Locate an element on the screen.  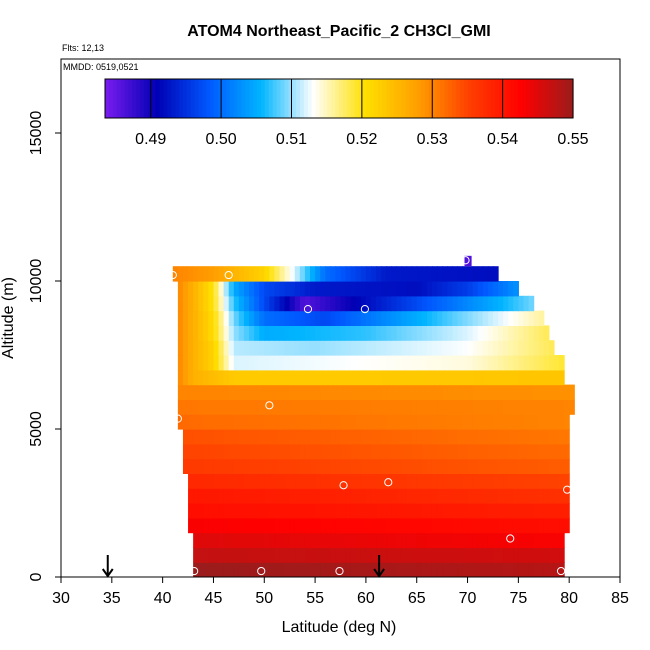
flights-note: Flts: 12,13 is located at coordinates (83, 48).